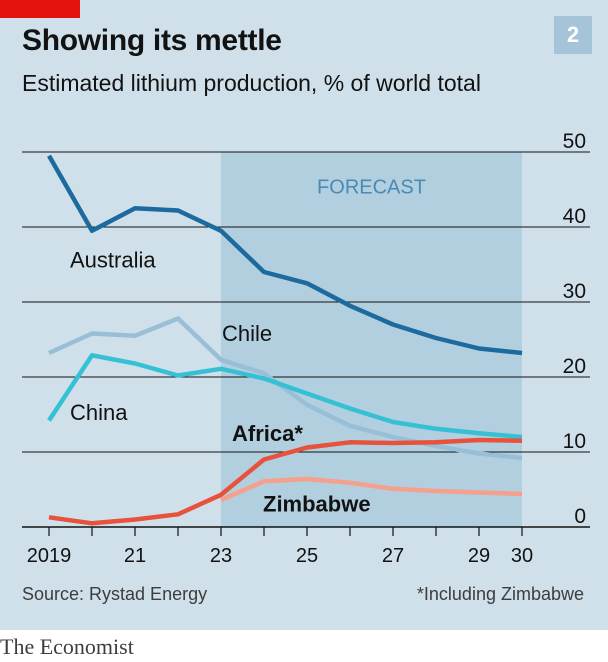  I want to click on series-line-china, so click(285, 396).